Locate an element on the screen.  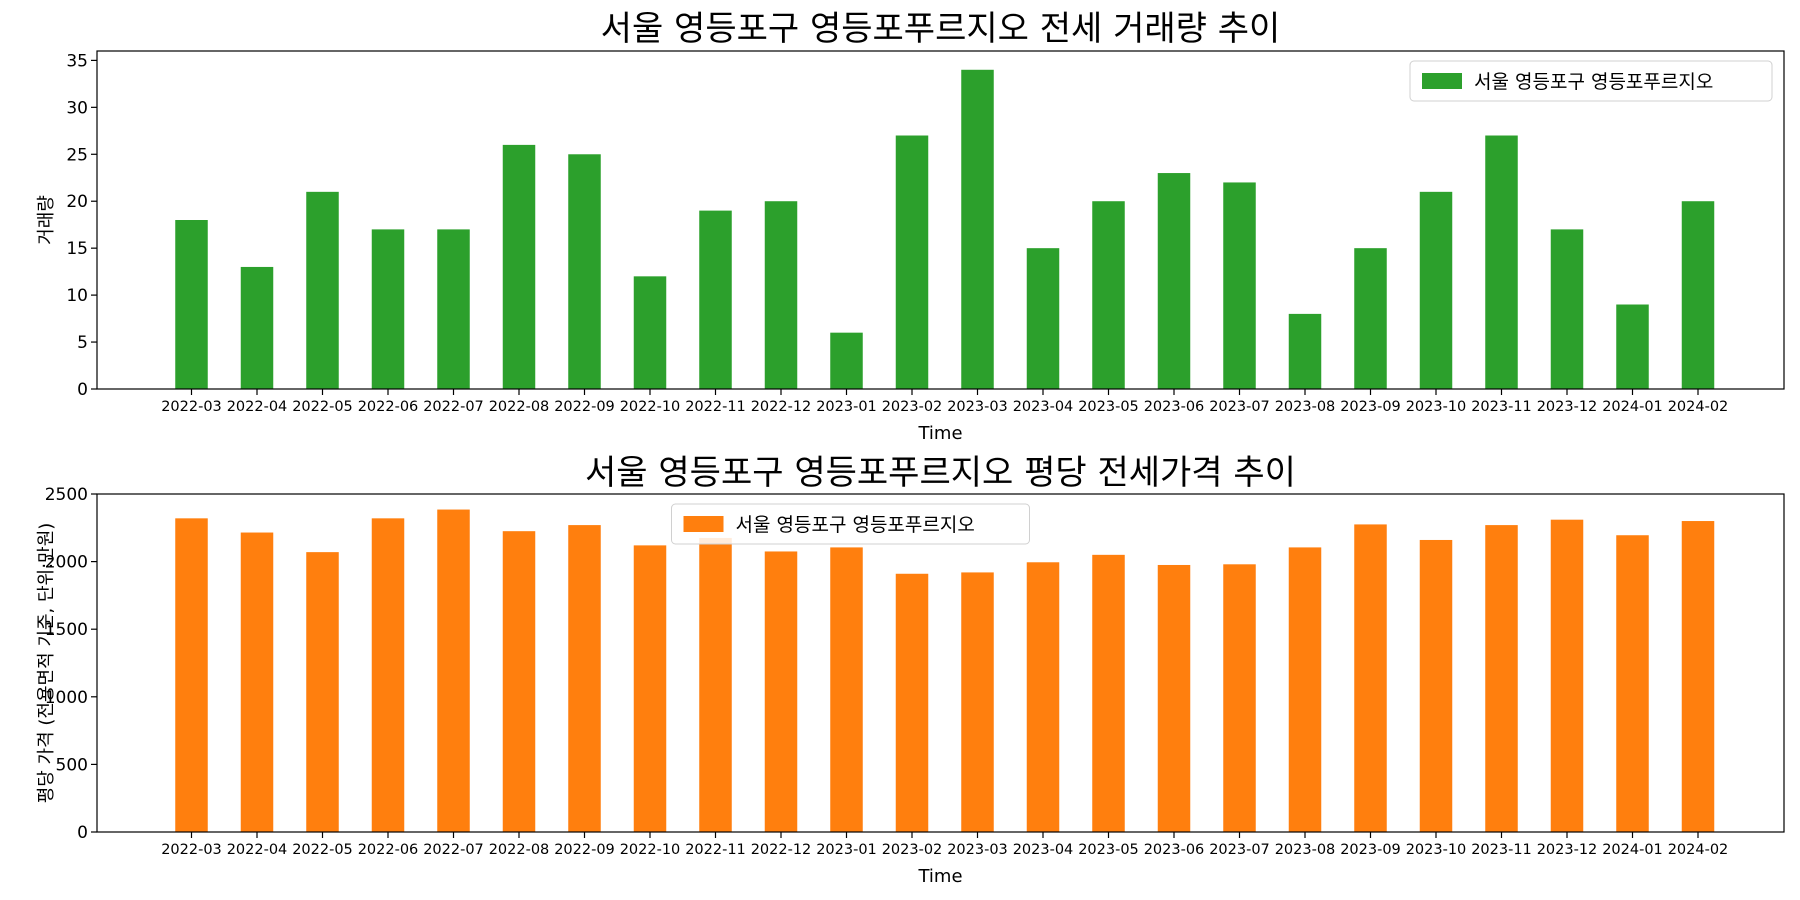
x-tick-label: 2023-06 is located at coordinates (1174, 407).